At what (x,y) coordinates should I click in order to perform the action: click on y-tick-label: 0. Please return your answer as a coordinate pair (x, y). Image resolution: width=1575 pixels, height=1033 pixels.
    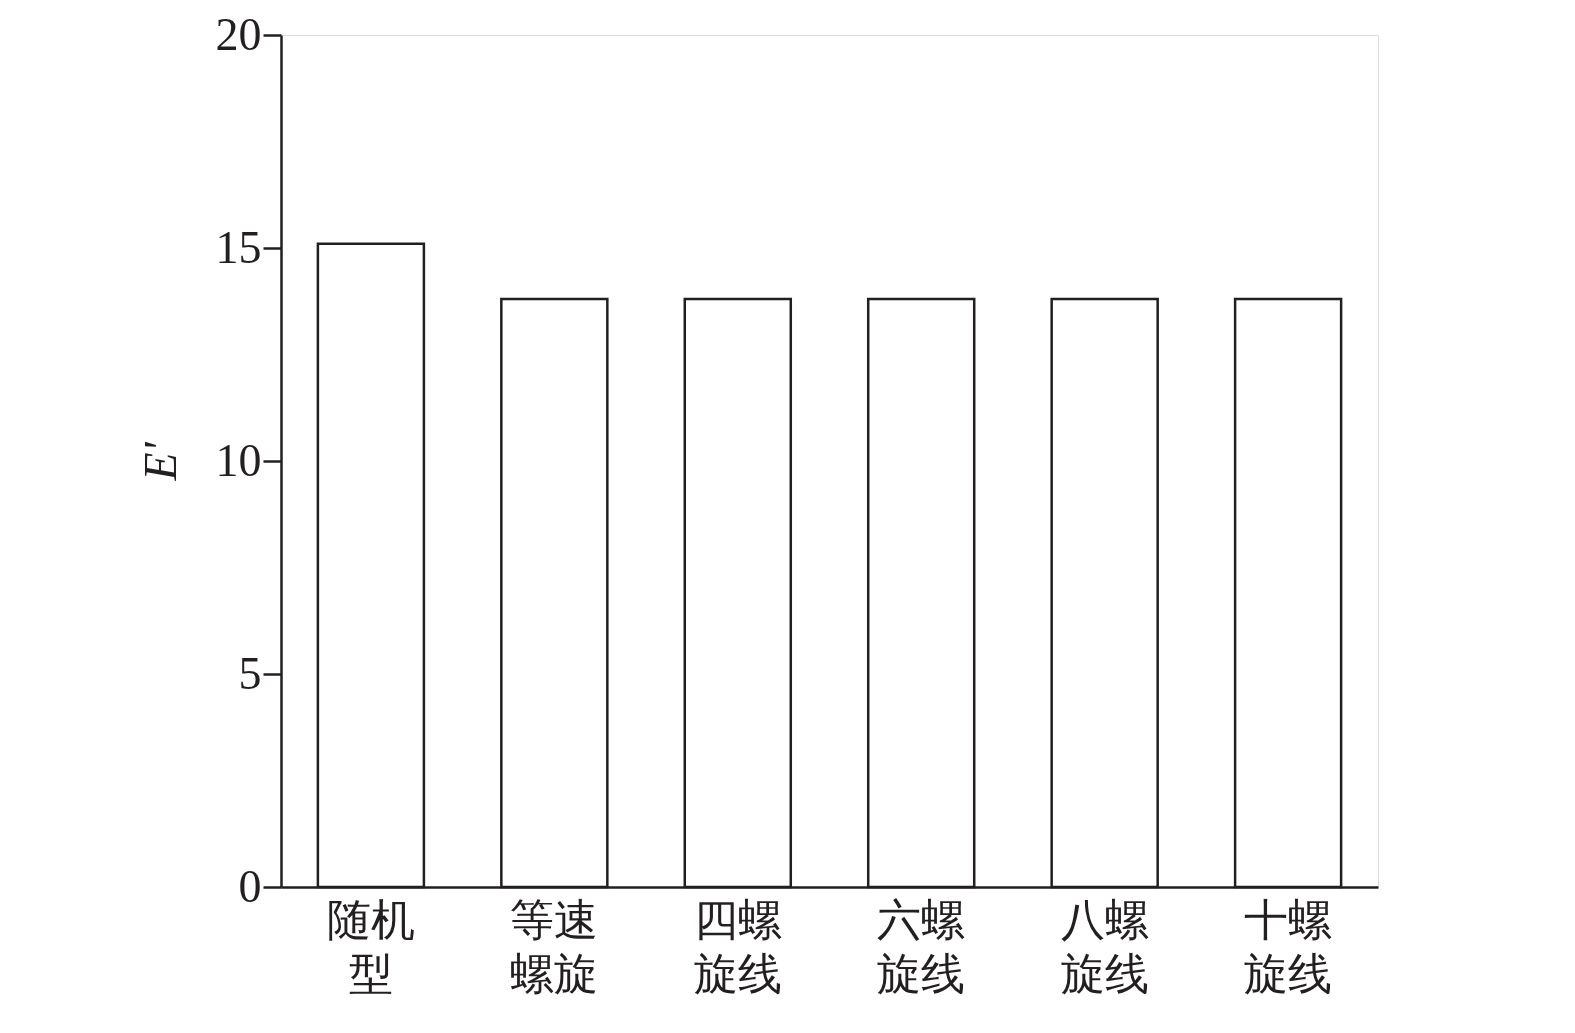
    Looking at the image, I should click on (250, 886).